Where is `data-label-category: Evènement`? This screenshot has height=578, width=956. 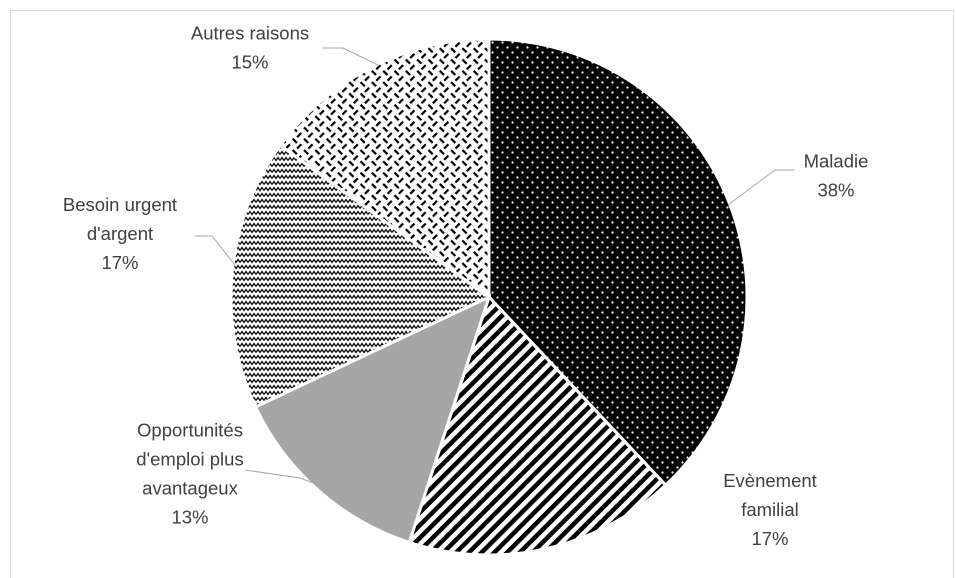 data-label-category: Evènement is located at coordinates (770, 480).